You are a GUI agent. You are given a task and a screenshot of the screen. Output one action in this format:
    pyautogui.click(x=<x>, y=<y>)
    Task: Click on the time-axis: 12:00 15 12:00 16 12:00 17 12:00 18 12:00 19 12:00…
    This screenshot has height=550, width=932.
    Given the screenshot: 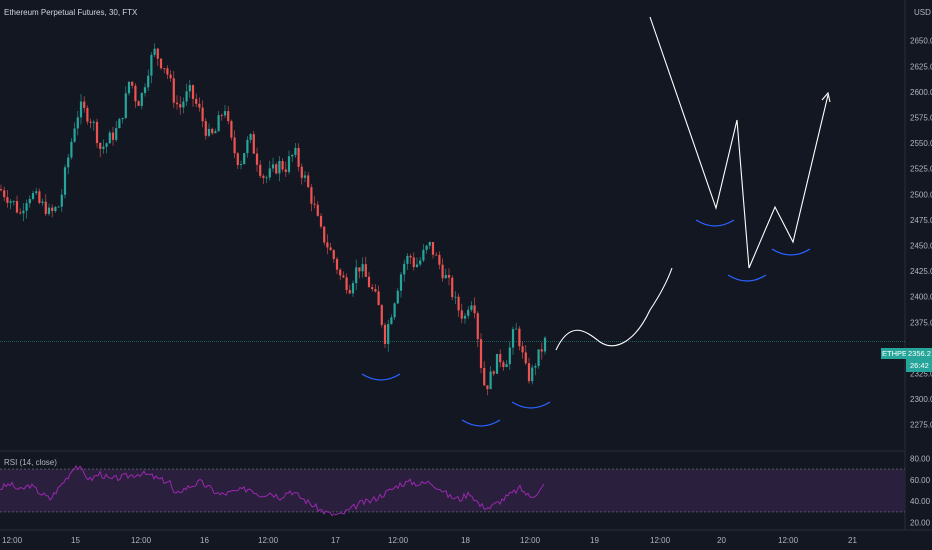 What is the action you would take?
    pyautogui.click(x=429, y=540)
    